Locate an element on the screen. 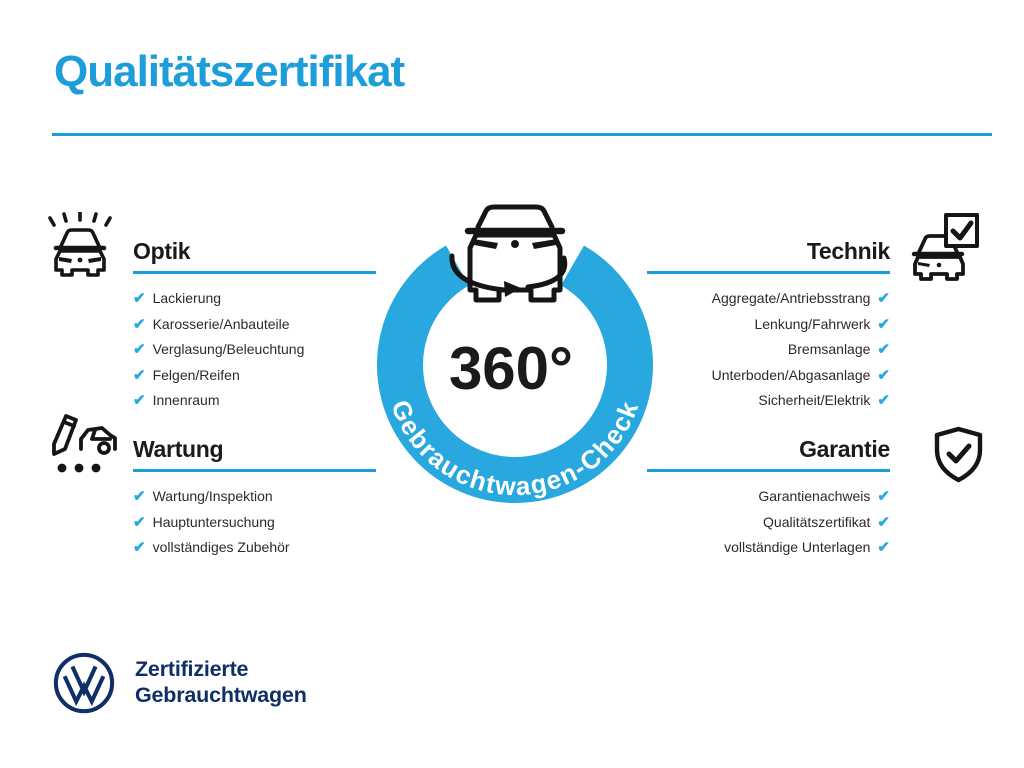 The width and height of the screenshot is (1024, 768). list-item: ✔ Hauptuntersuchung is located at coordinates (262, 523).